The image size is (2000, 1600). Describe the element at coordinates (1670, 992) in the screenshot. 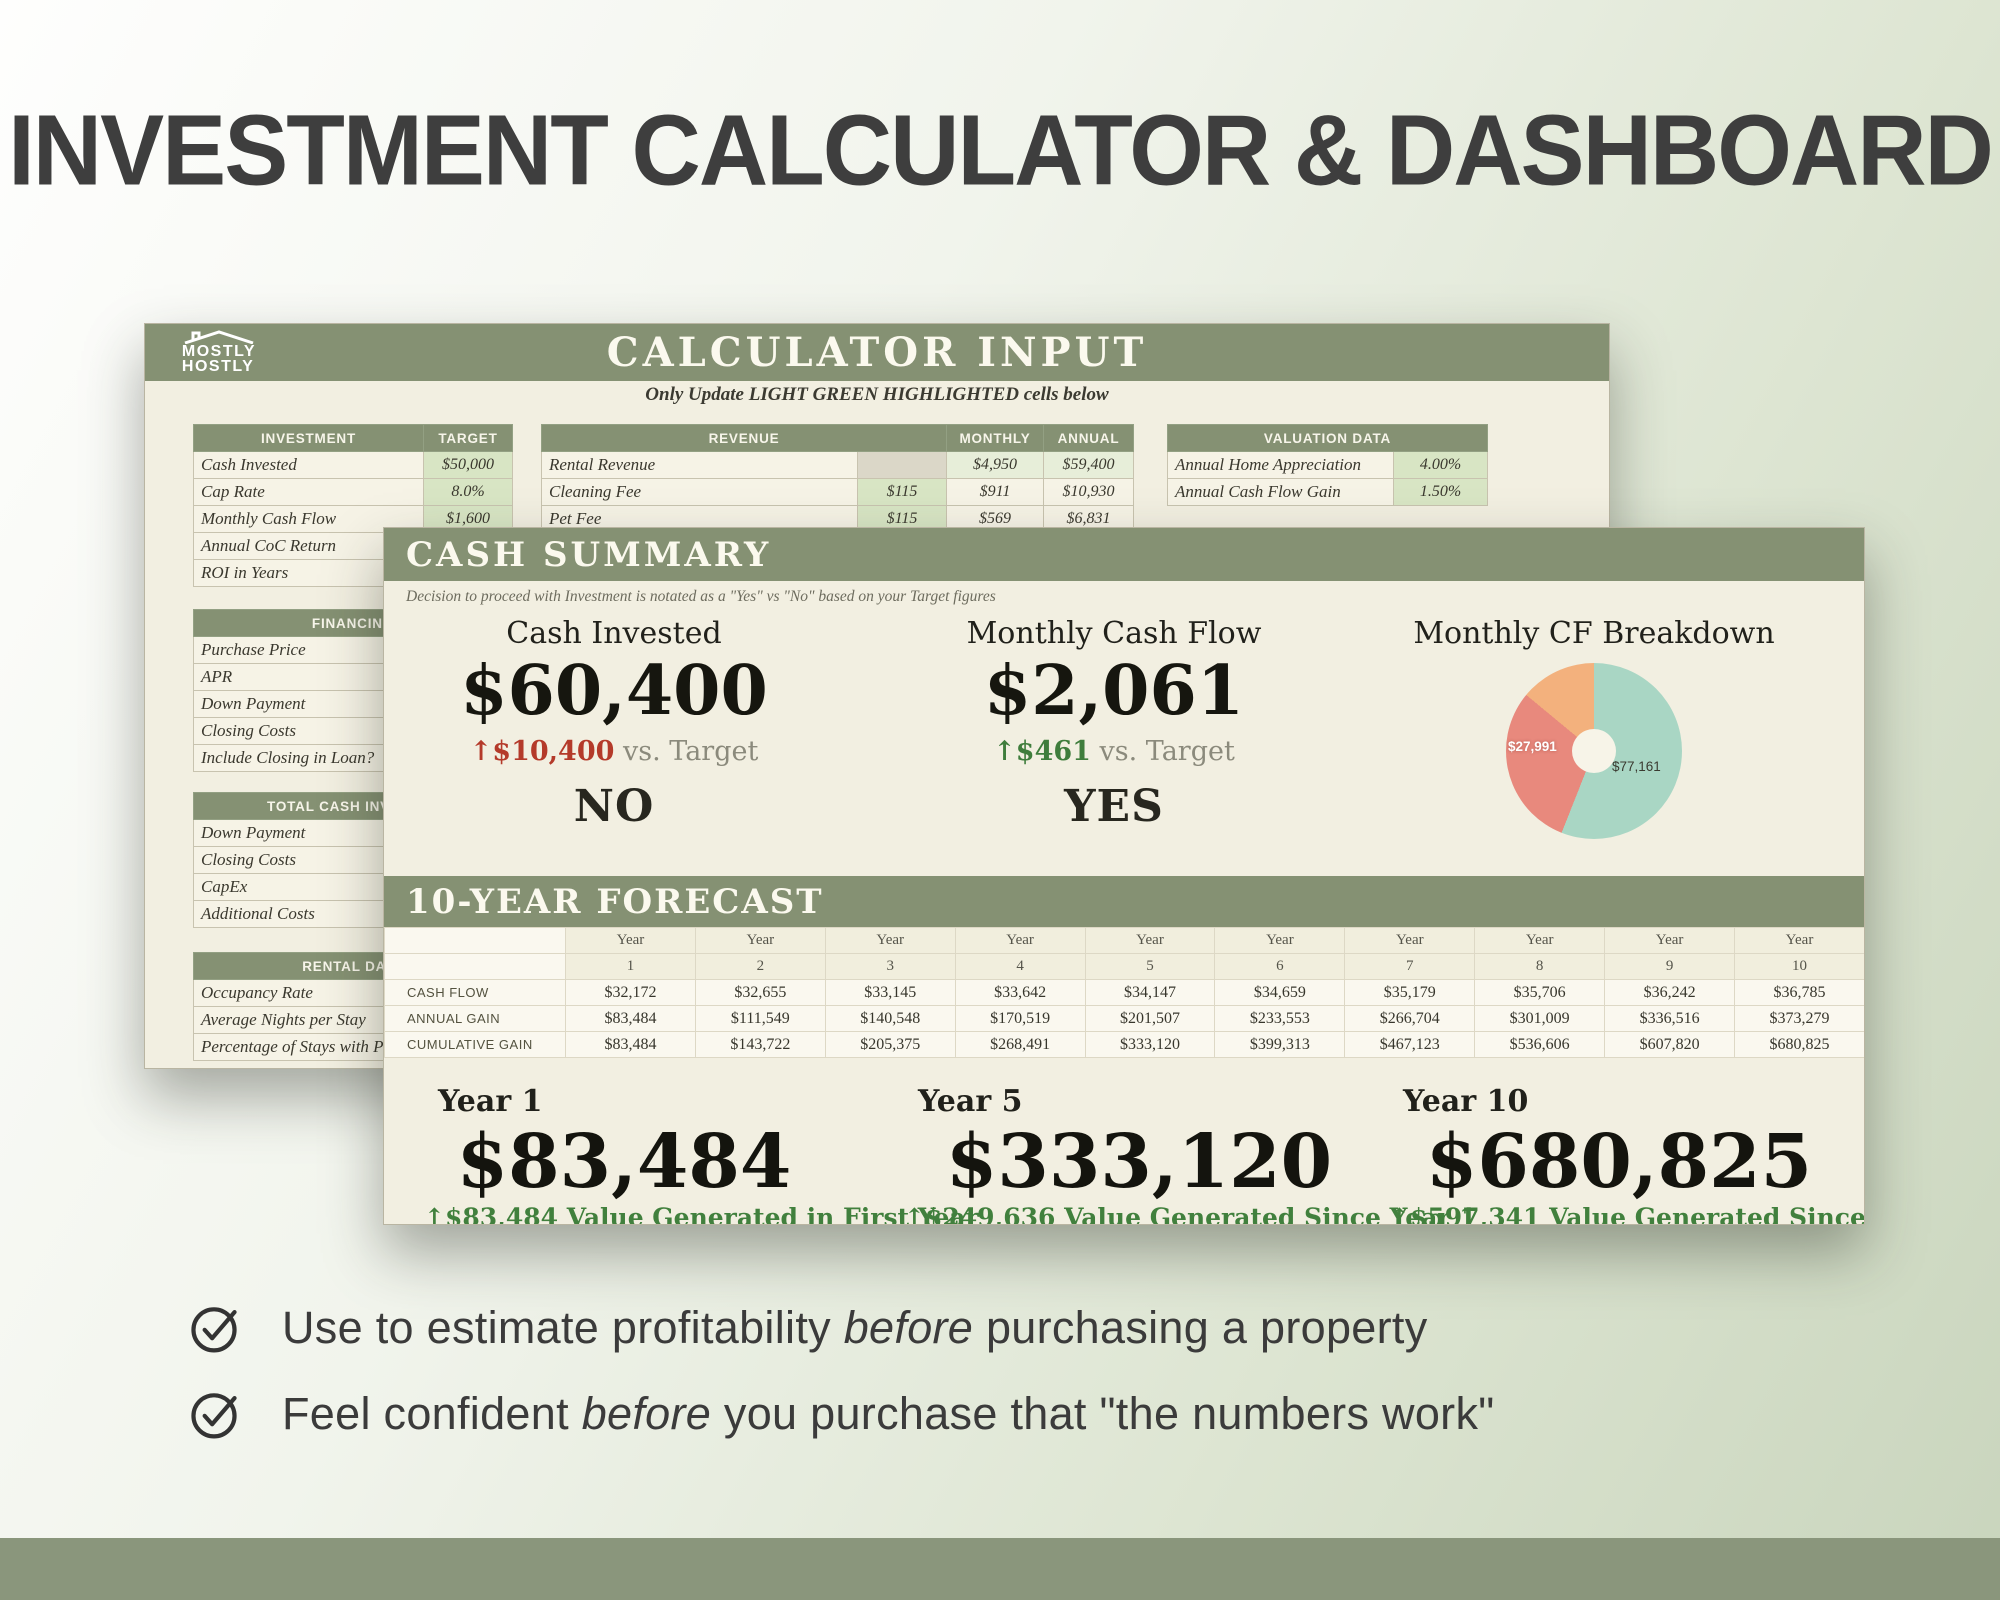

I see `cell-value: $36,242` at that location.